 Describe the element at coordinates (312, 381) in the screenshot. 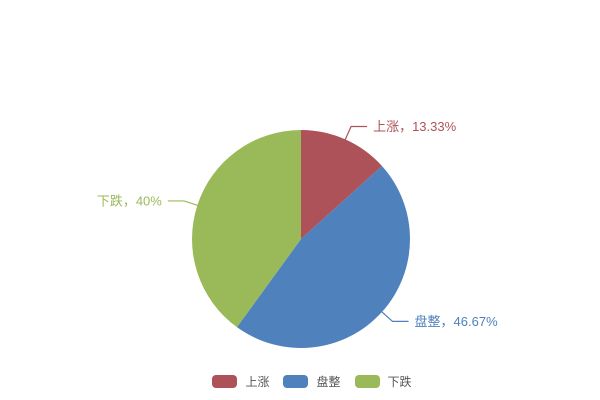

I see `legend-item-consolidate: 盘整` at that location.